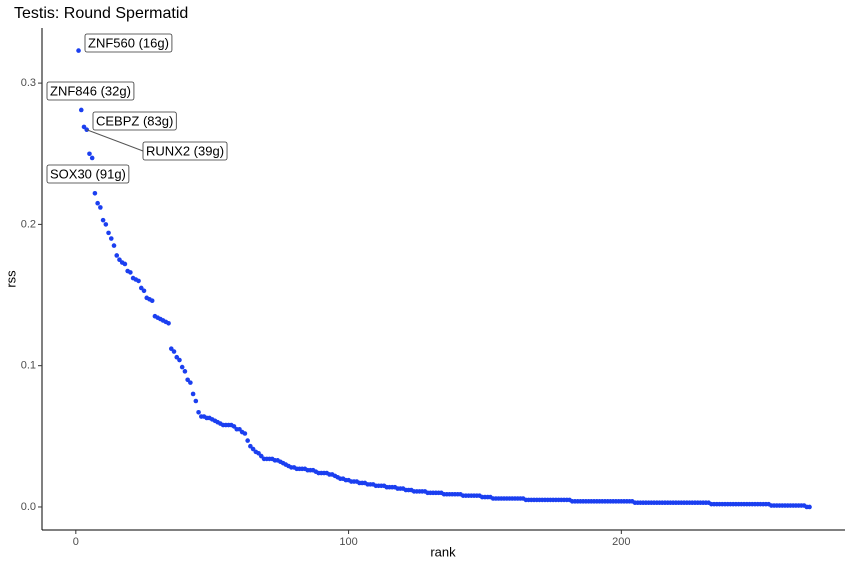  What do you see at coordinates (621, 542) in the screenshot?
I see `x-tick-label: 200` at bounding box center [621, 542].